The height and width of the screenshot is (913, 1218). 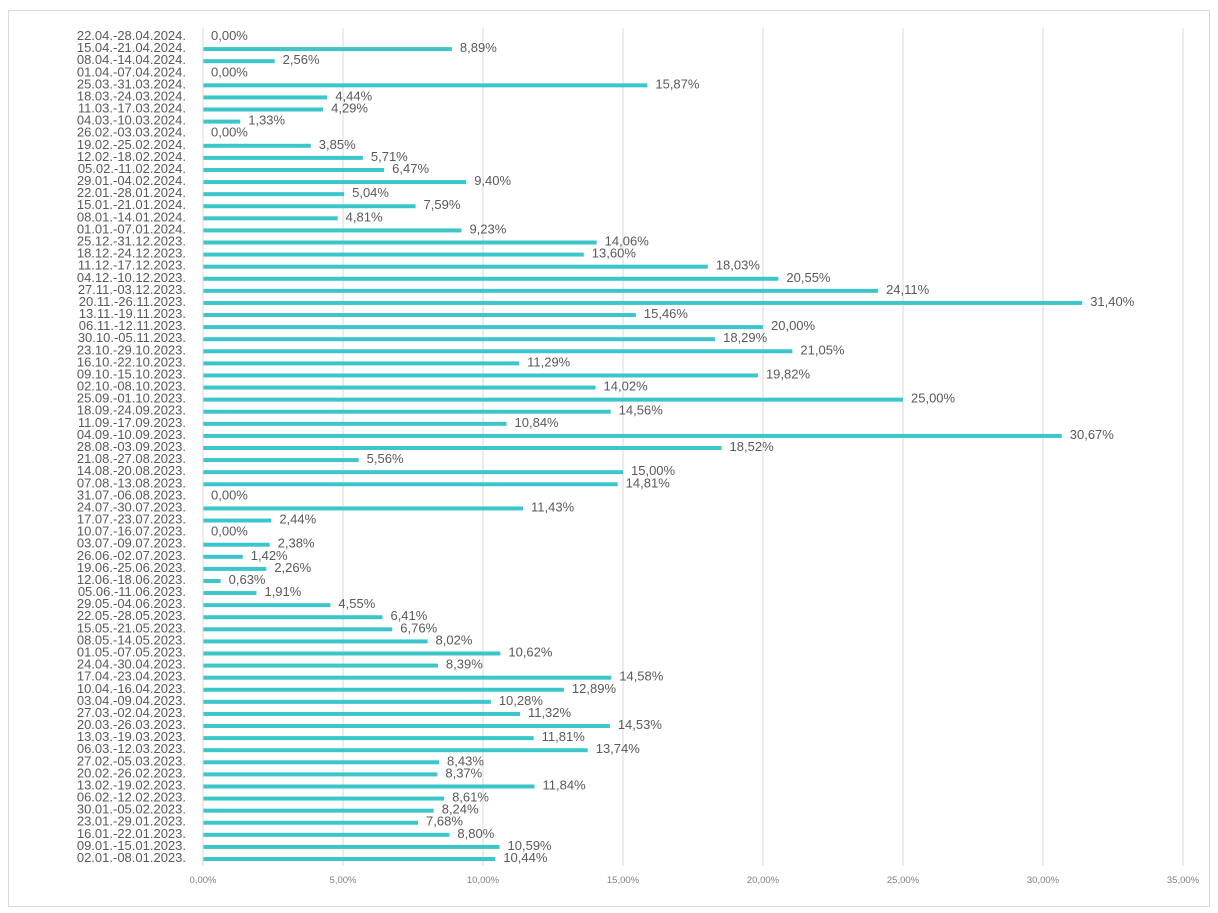 I want to click on data-label: 5,71%, so click(x=389, y=156).